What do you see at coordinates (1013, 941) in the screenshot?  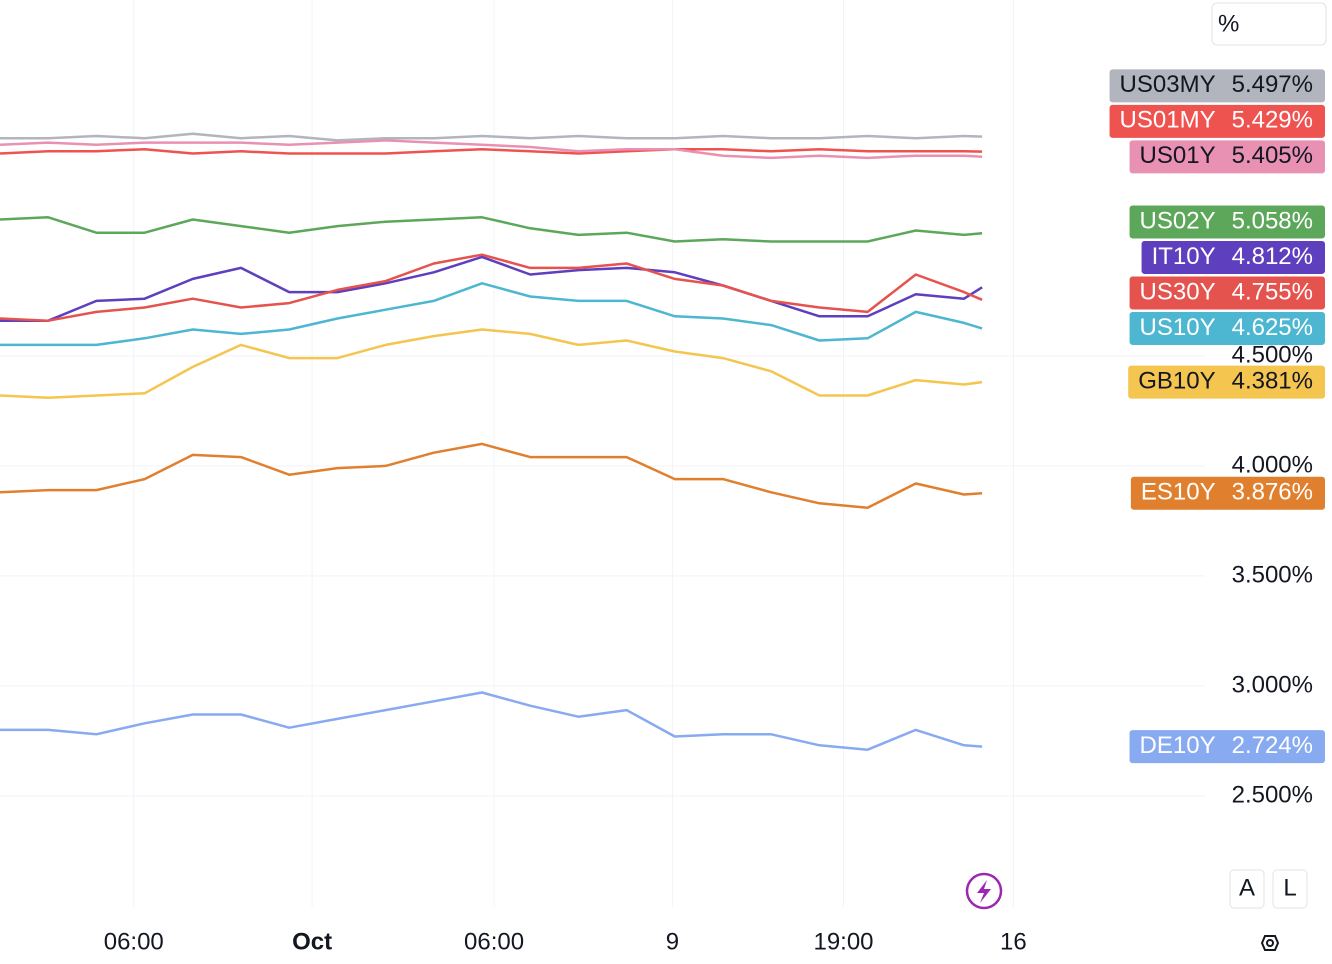 I see `x-tick-label: 16` at bounding box center [1013, 941].